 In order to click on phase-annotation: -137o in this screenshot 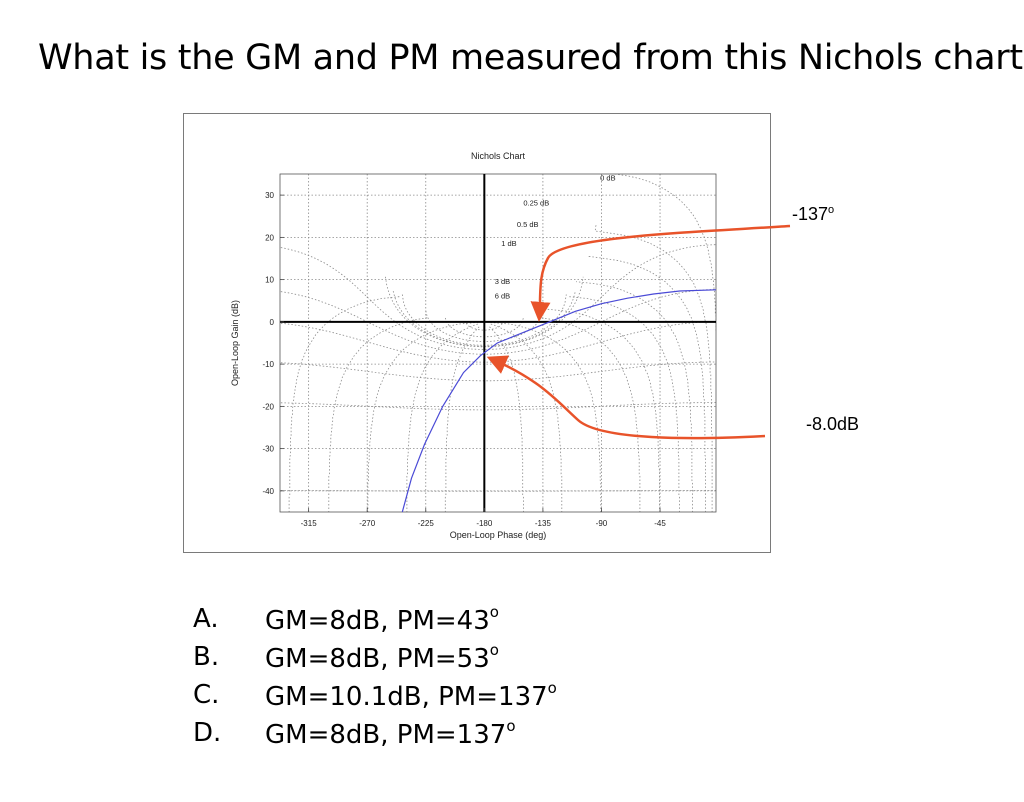, I will do `click(813, 214)`.